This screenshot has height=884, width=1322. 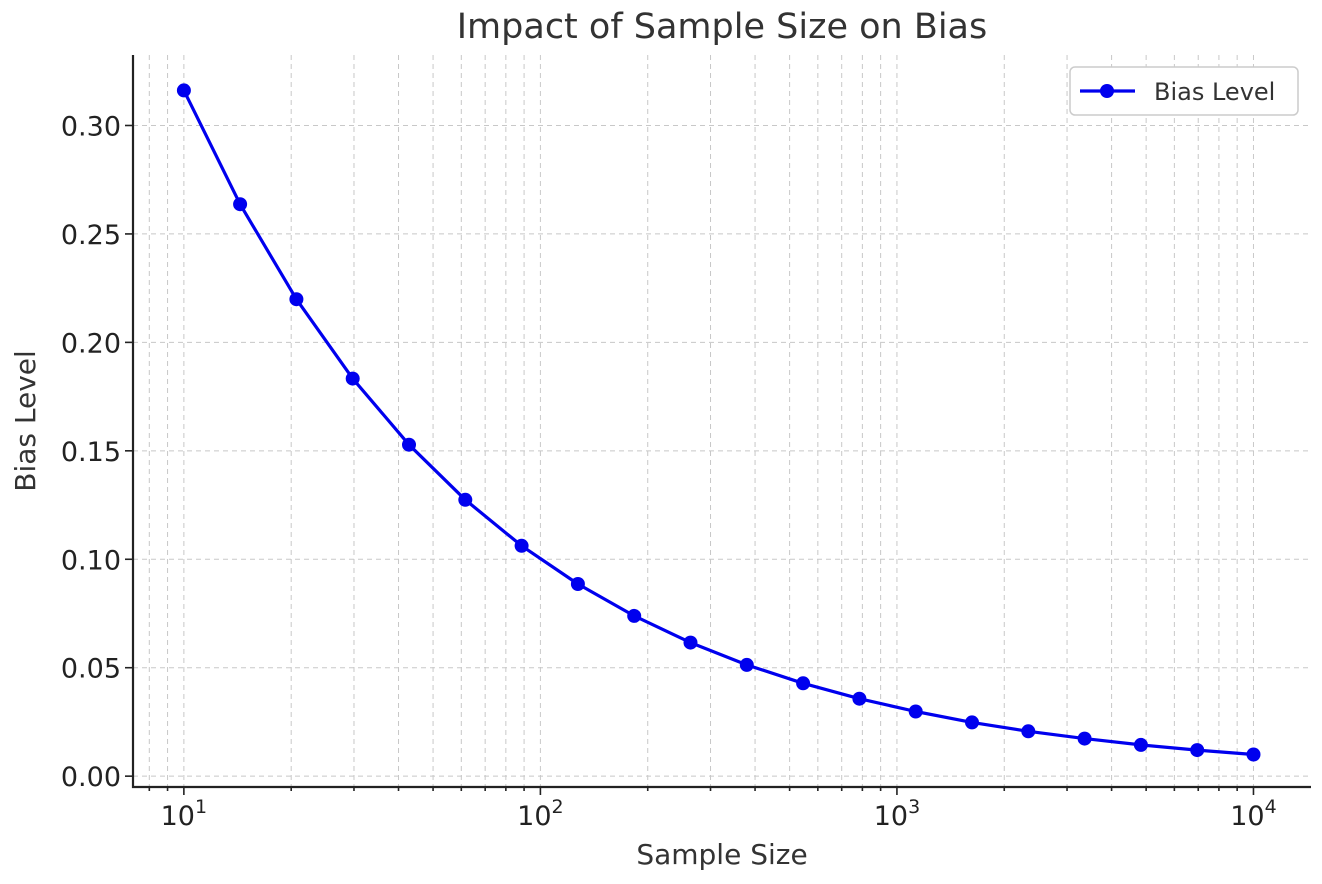 I want to click on x-tick-label: 10¹, so click(x=184, y=814).